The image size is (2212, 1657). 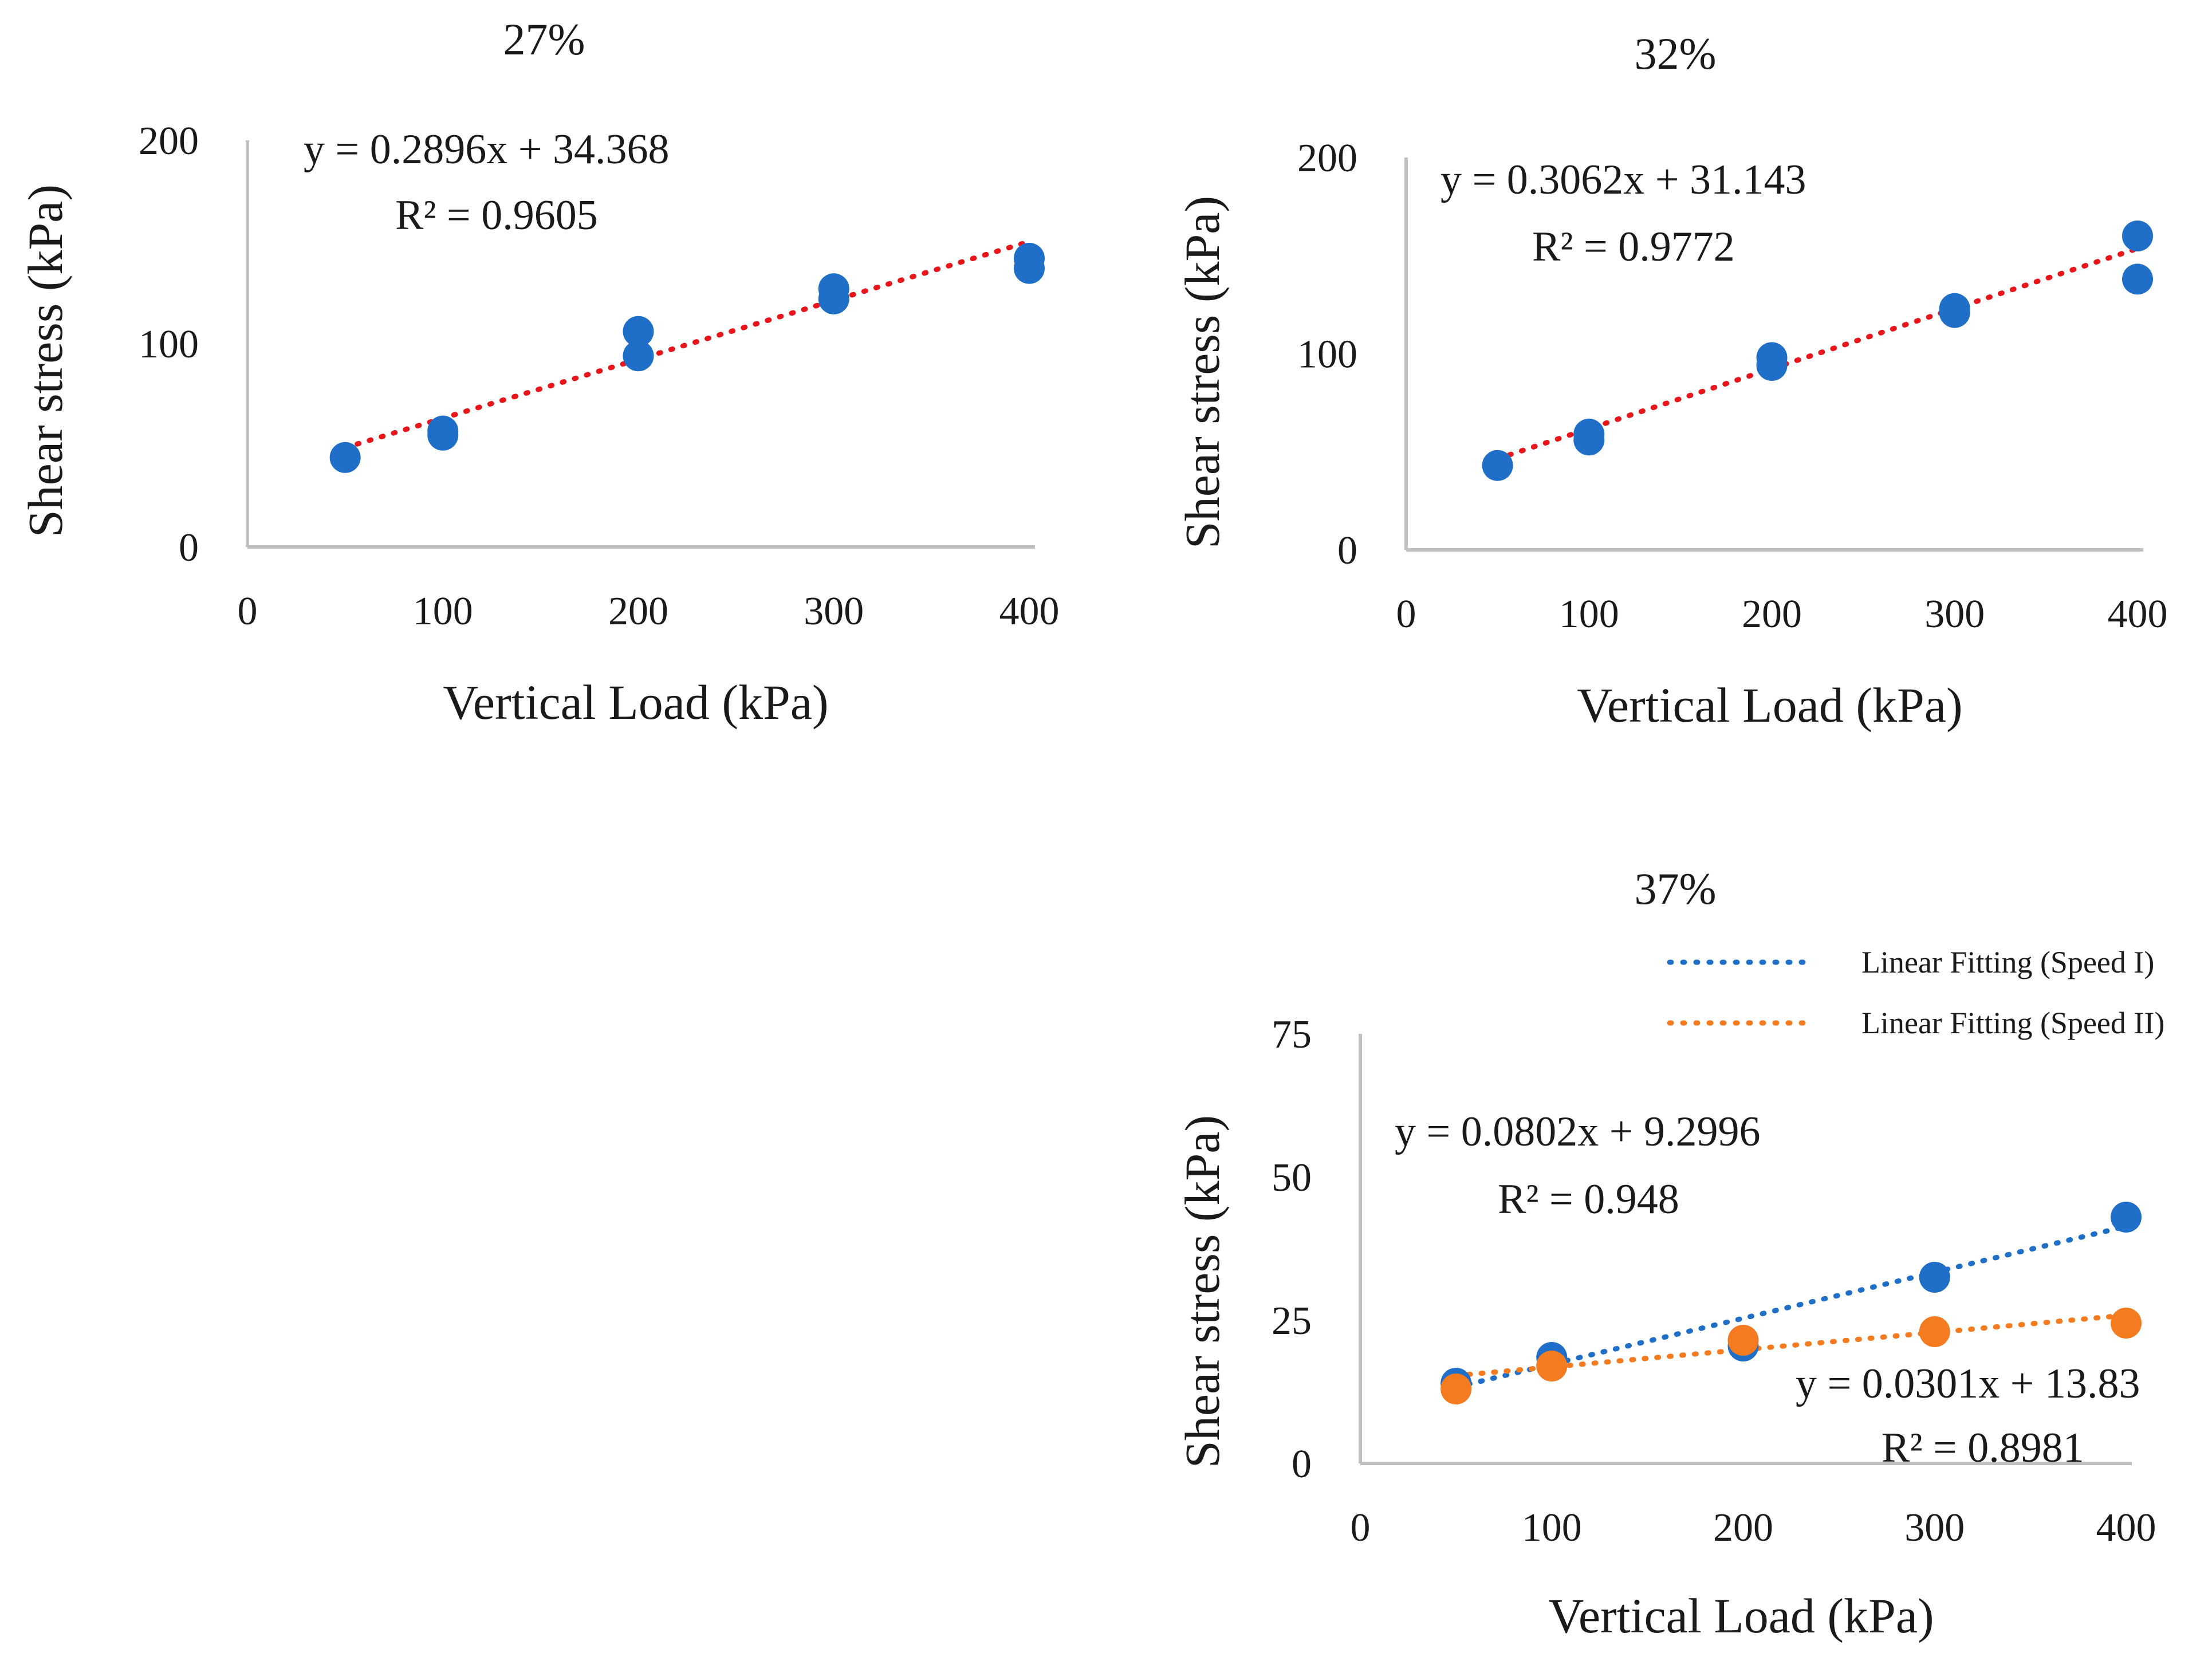 What do you see at coordinates (1292, 1321) in the screenshot?
I see `y-tick-label: 25` at bounding box center [1292, 1321].